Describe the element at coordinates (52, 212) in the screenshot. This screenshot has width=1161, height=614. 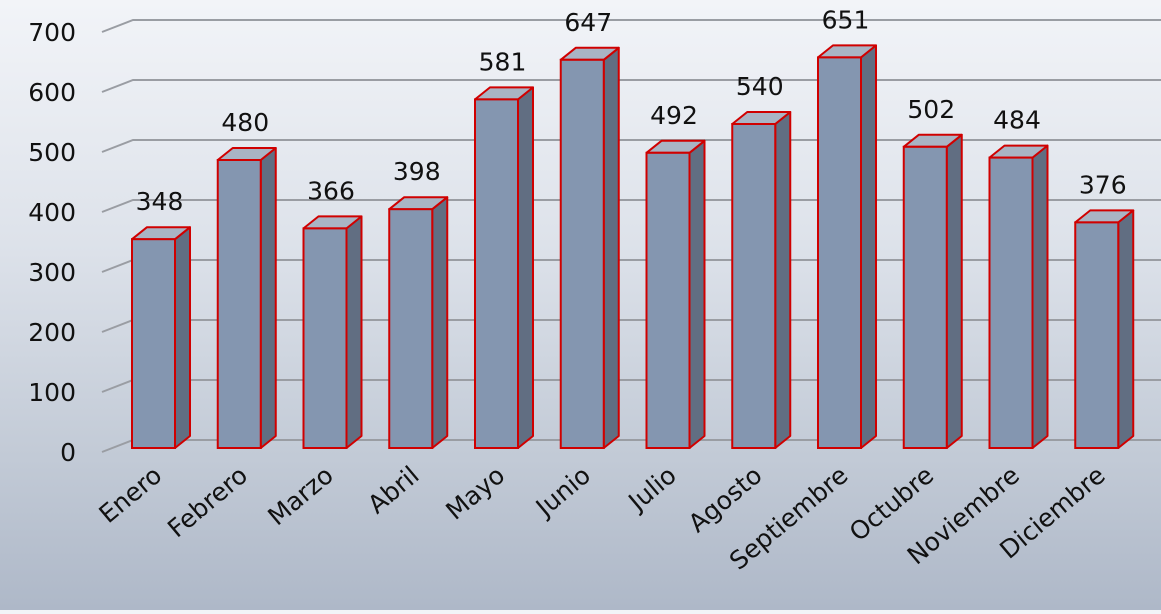
I see `y-tick-label: 400` at that location.